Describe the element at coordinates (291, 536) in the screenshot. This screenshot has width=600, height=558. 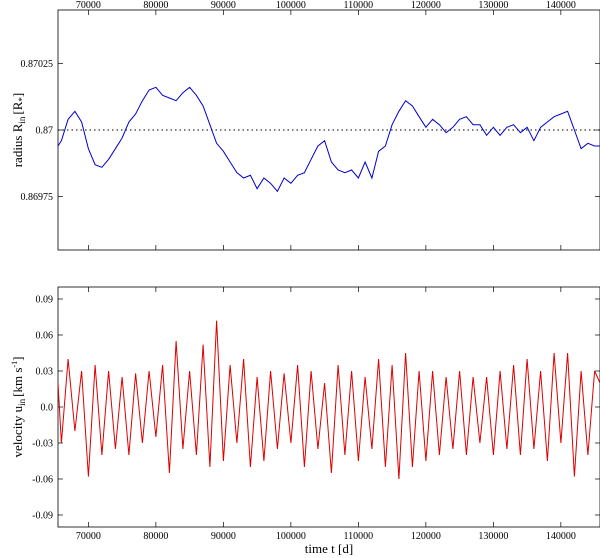
I see `velocity-x-tick-label: 100000` at that location.